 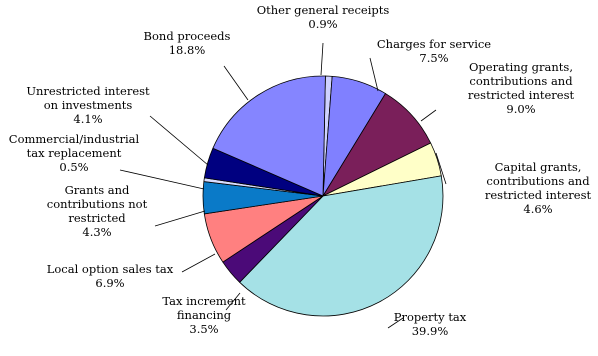 I want to click on slice-property-tax, so click(x=341, y=246).